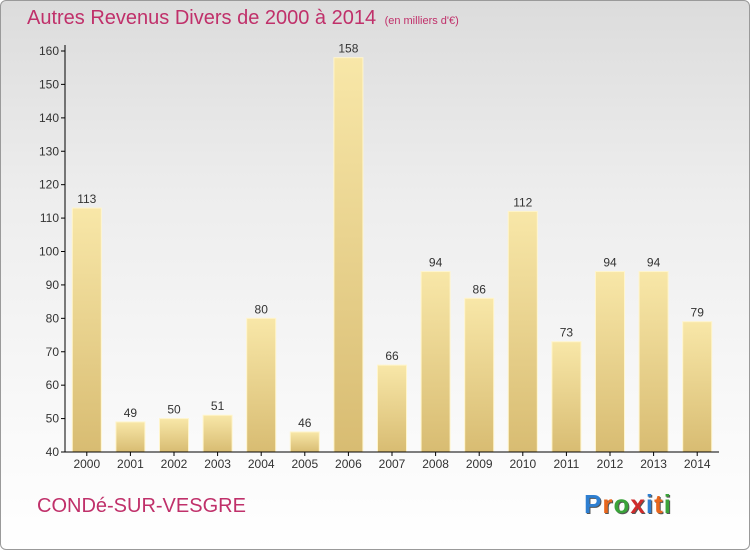  What do you see at coordinates (49, 218) in the screenshot?
I see `y-tick-label: 110` at bounding box center [49, 218].